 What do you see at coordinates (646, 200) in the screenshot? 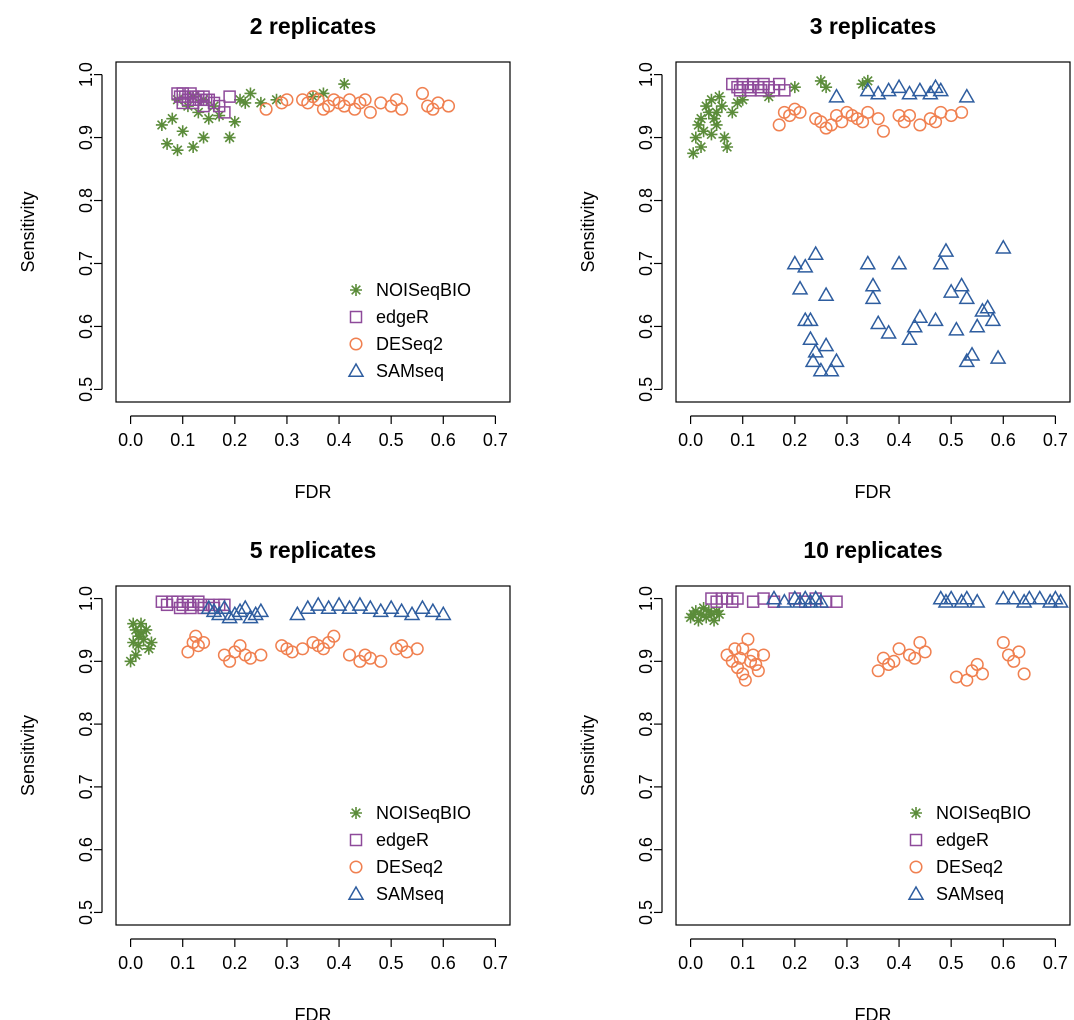
I see `y-tick-label: 0.8` at bounding box center [646, 200].